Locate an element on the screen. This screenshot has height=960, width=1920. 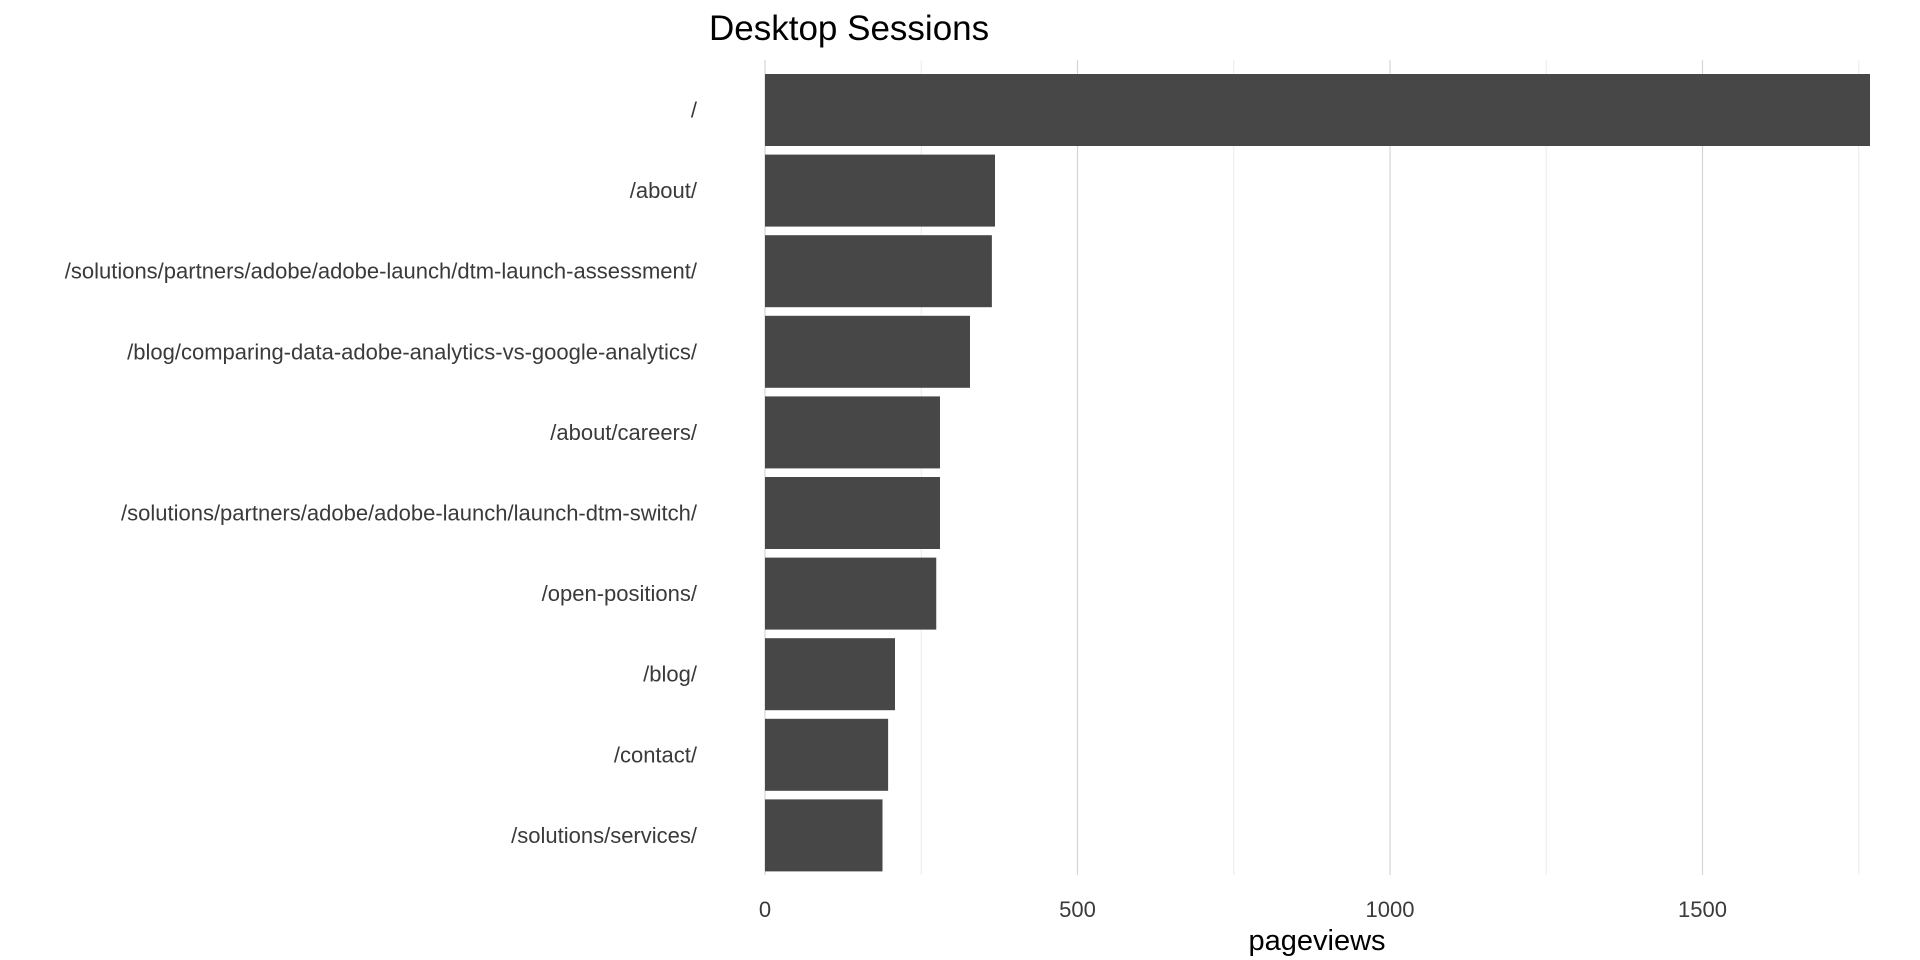
category-label-7: /blog/ is located at coordinates (670, 674).